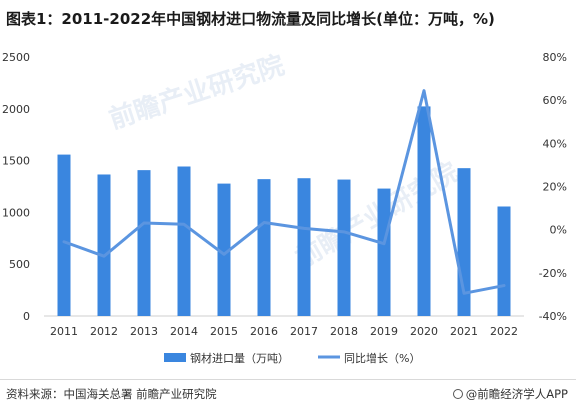 This screenshot has width=576, height=417. Describe the element at coordinates (288, 379) in the screenshot. I see `footer-divider` at that location.